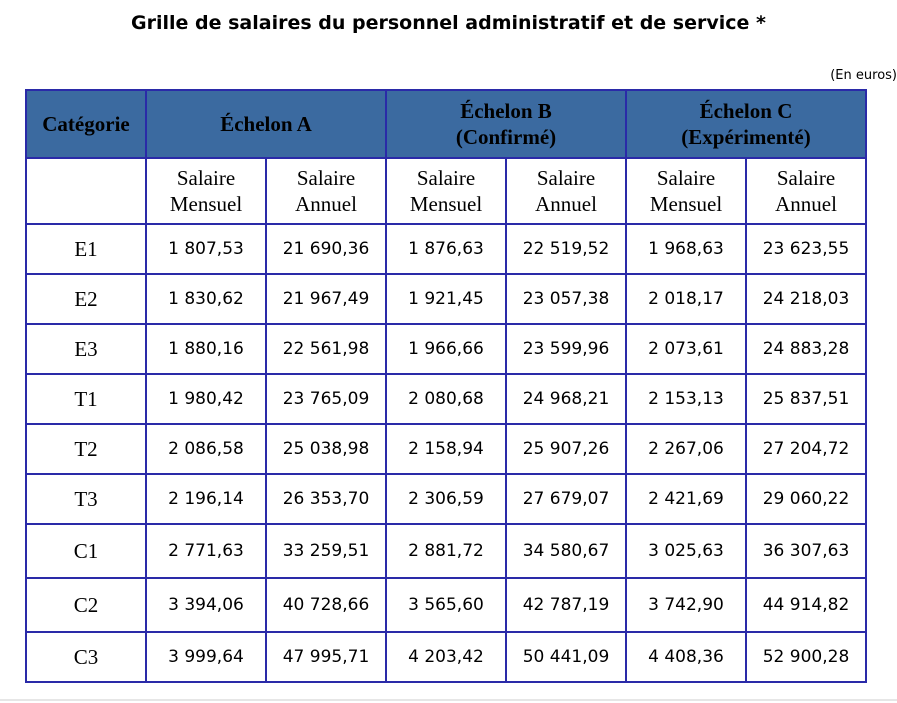  What do you see at coordinates (86, 605) in the screenshot?
I see `category-cell: C2` at bounding box center [86, 605].